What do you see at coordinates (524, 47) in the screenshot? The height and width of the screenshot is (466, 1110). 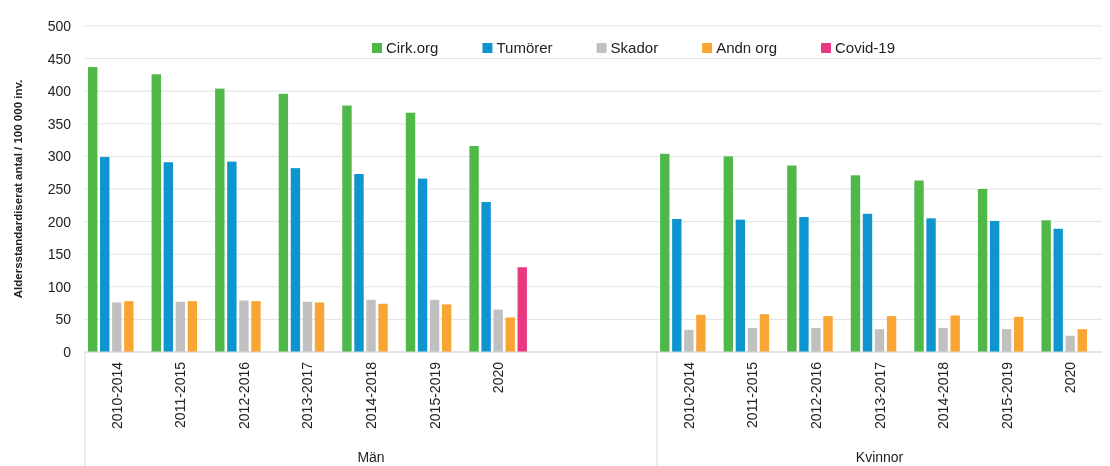 I see `legend-label: Tumörer` at bounding box center [524, 47].